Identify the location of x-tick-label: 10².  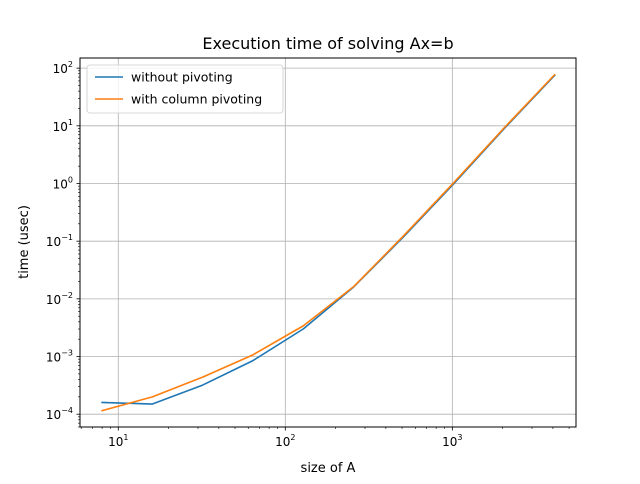
(285, 441).